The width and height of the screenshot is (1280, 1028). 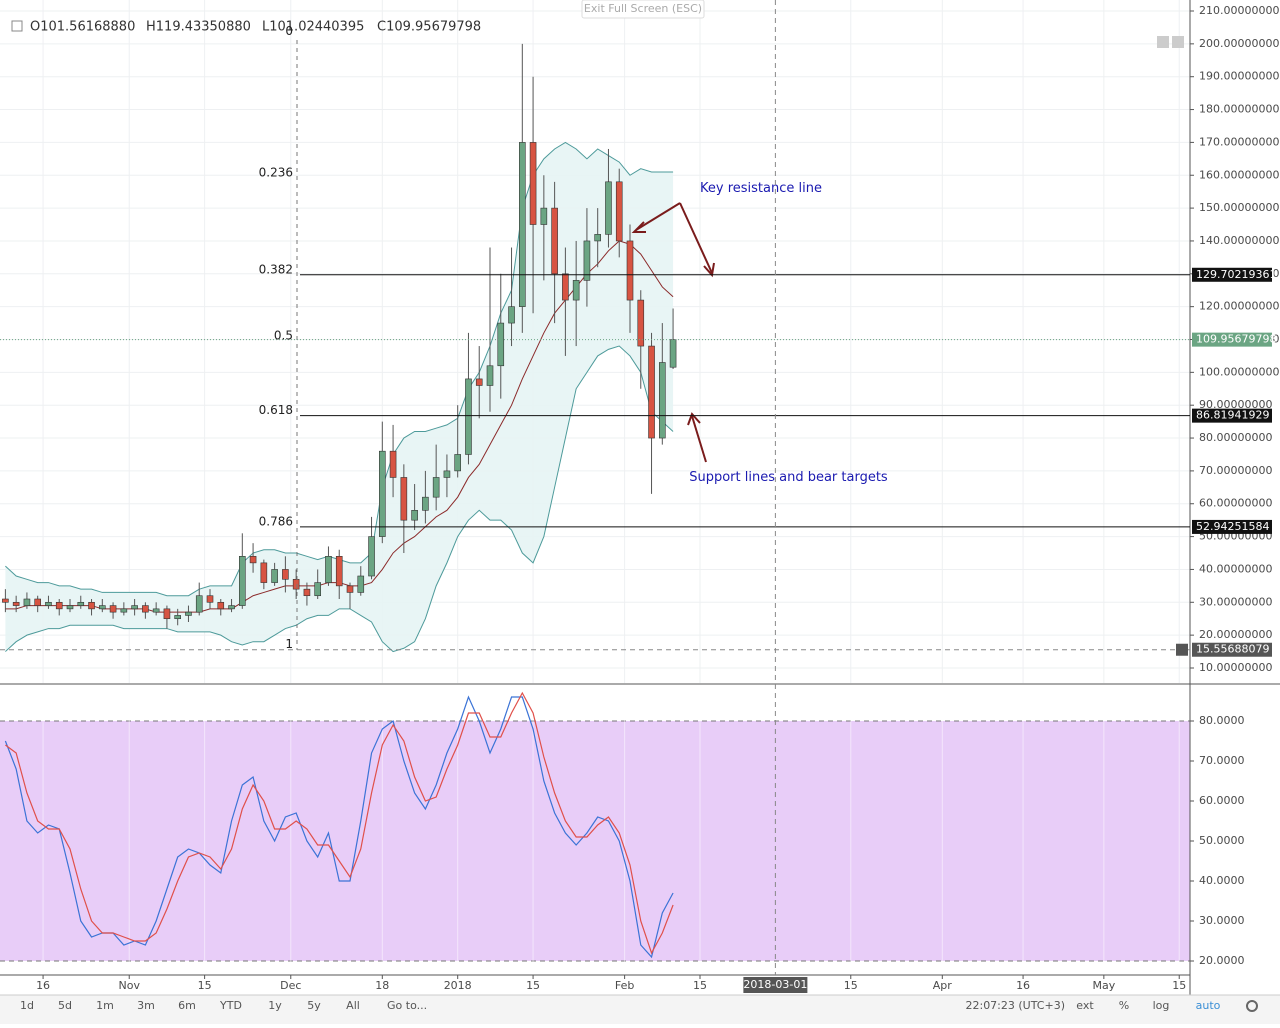 I want to click on y2-tick-label: 20.0000, so click(x=1222, y=960).